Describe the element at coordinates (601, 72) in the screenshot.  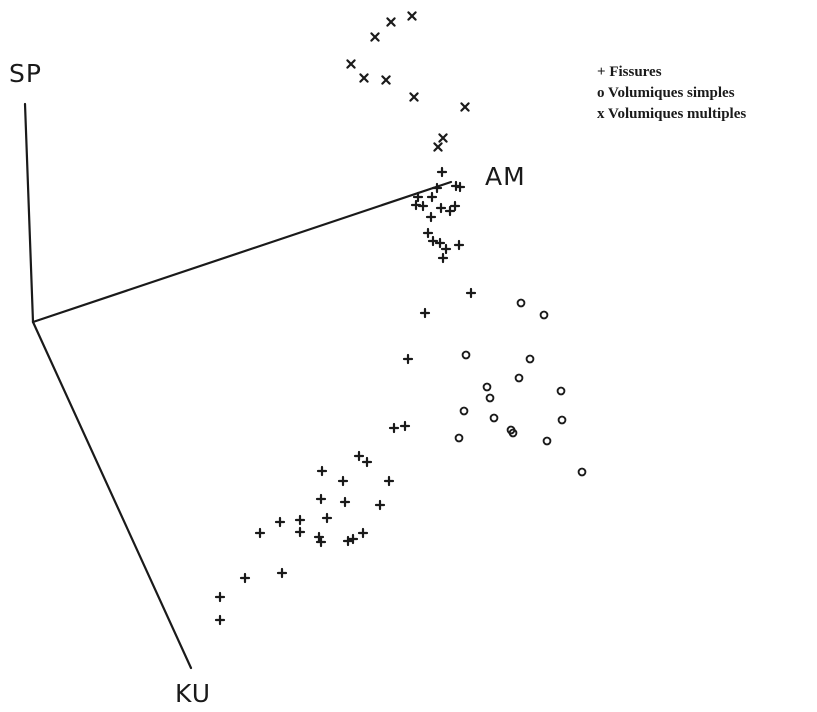
I see `legend-symbol: +` at that location.